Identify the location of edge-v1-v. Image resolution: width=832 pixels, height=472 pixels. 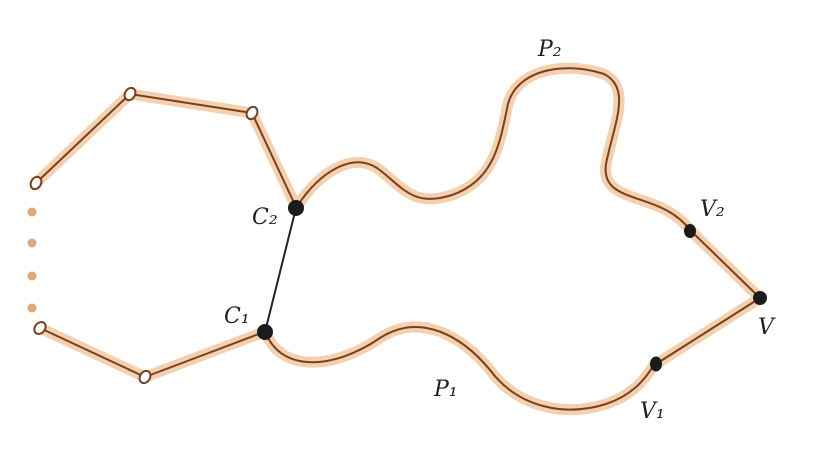
(708, 331).